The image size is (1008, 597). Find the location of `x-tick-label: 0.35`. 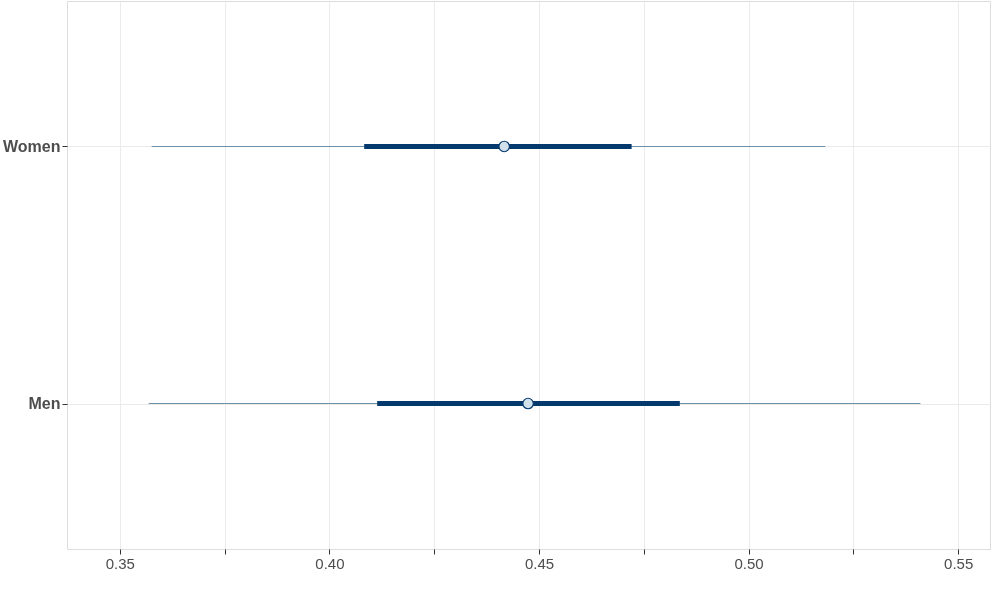

x-tick-label: 0.35 is located at coordinates (120, 563).